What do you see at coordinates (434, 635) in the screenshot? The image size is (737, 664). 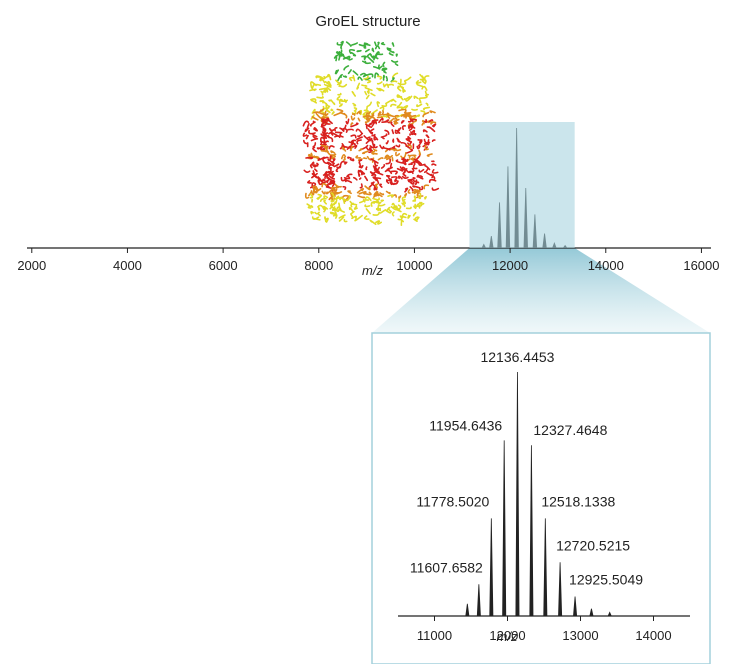 I see `inset-tick-label: 11000` at bounding box center [434, 635].